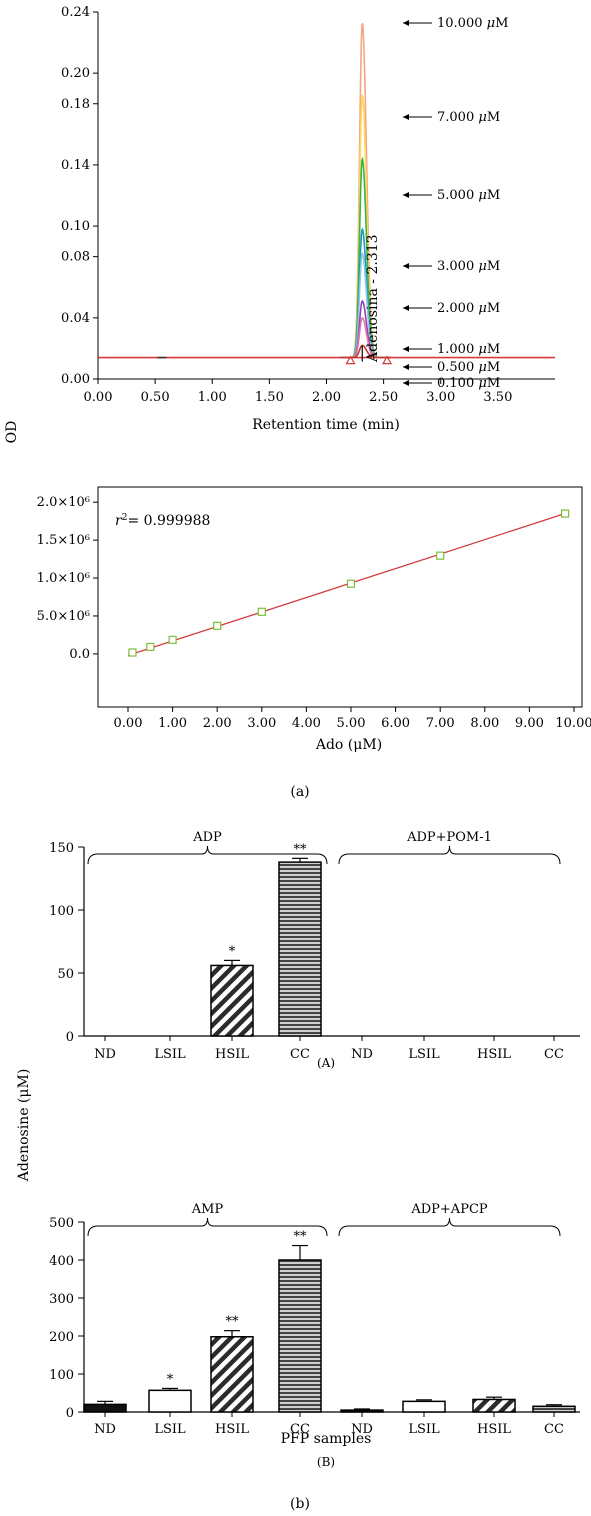  I want to click on calibration-fit-line, so click(346, 584).